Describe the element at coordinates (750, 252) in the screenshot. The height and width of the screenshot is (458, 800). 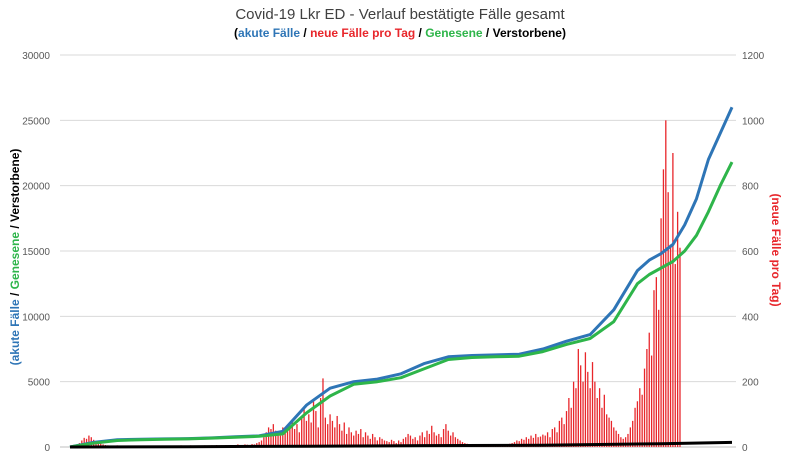
I see `y-tick-right: 600` at that location.